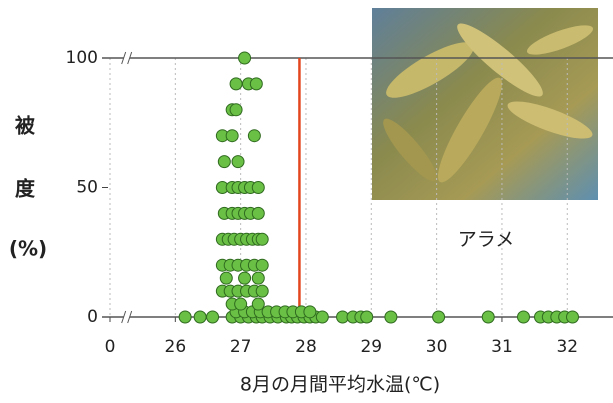 The image size is (613, 403). What do you see at coordinates (87, 188) in the screenshot?
I see `y-tick-label: 50` at bounding box center [87, 188].